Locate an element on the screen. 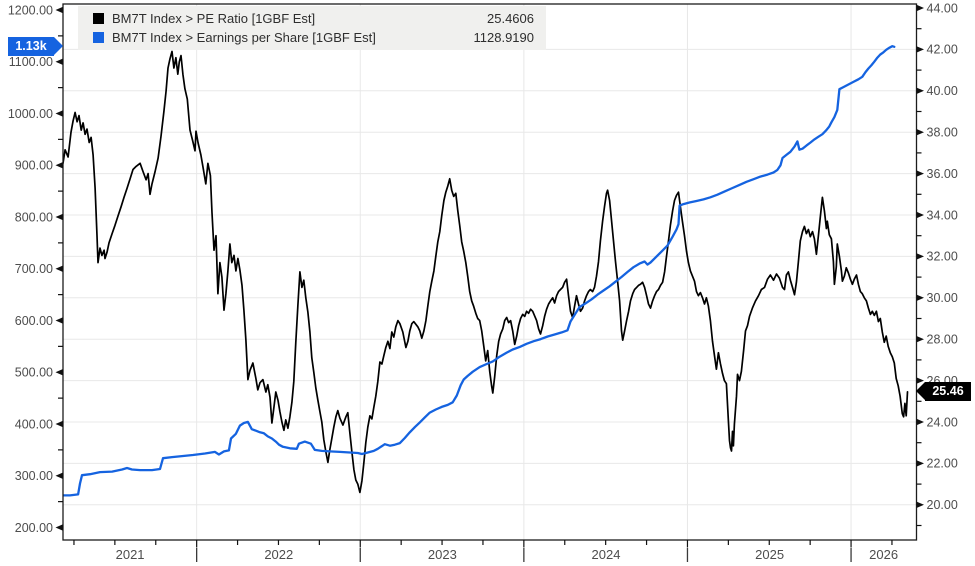 The height and width of the screenshot is (566, 975). left-axis-tick-label: 300.00 is located at coordinates (34, 476).